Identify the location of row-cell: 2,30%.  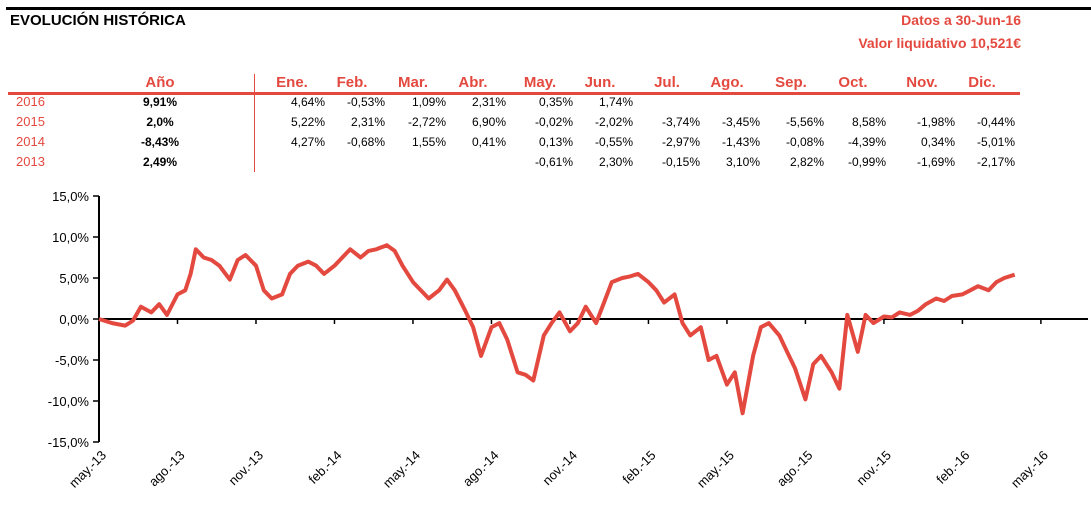
(615, 162).